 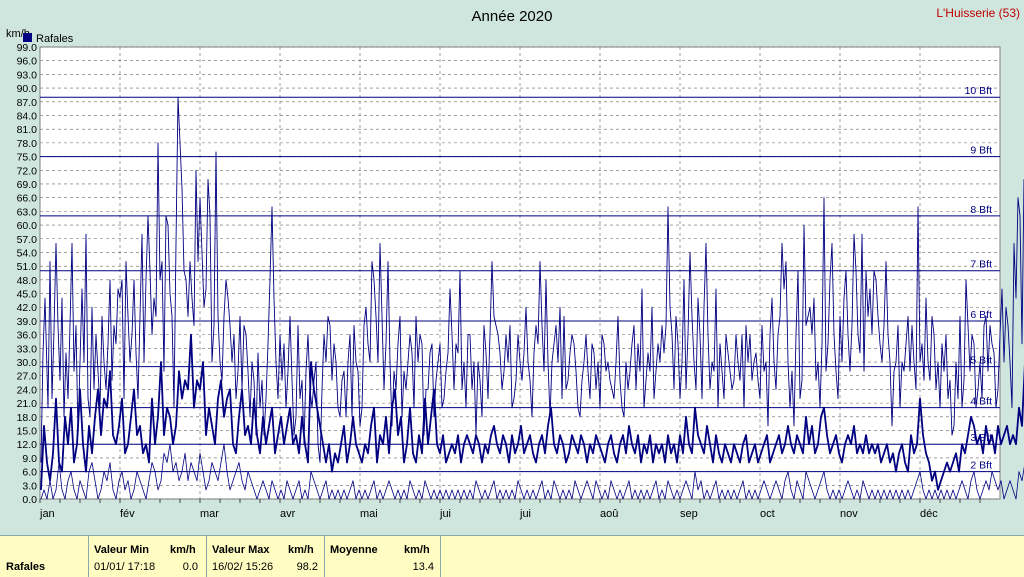 What do you see at coordinates (27, 432) in the screenshot?
I see `y-tick-label: 15.0` at bounding box center [27, 432].